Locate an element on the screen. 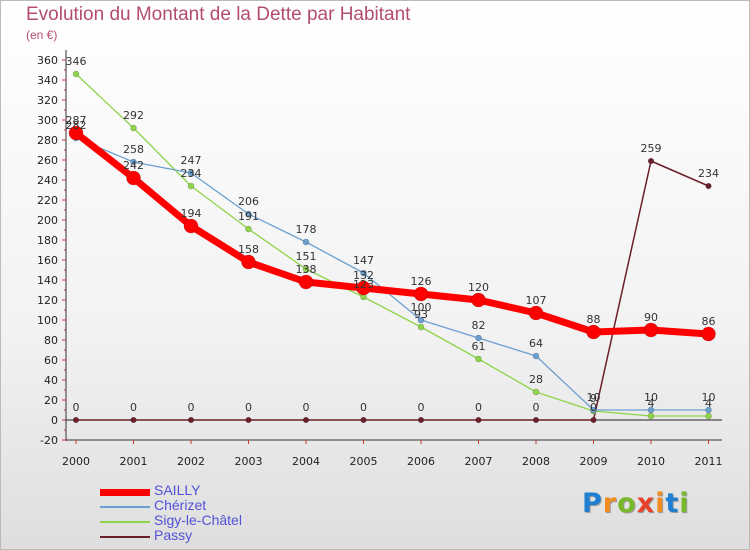  data-label-ch-rizet: 100 is located at coordinates (421, 307).